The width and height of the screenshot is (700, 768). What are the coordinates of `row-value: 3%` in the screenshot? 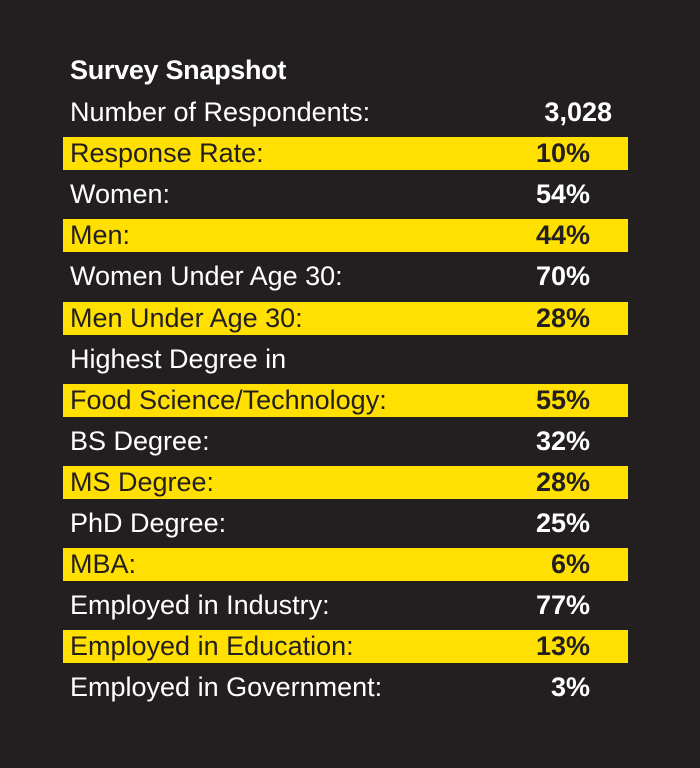 It's located at (570, 687).